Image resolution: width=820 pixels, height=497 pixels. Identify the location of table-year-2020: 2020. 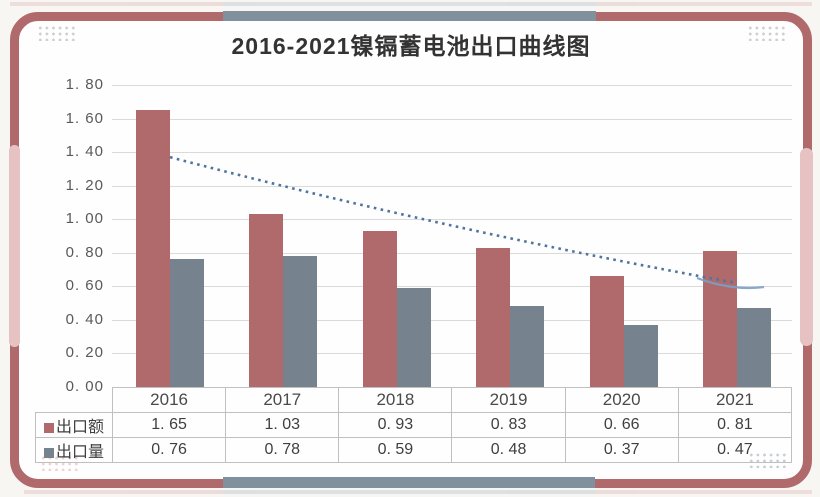
(621, 400).